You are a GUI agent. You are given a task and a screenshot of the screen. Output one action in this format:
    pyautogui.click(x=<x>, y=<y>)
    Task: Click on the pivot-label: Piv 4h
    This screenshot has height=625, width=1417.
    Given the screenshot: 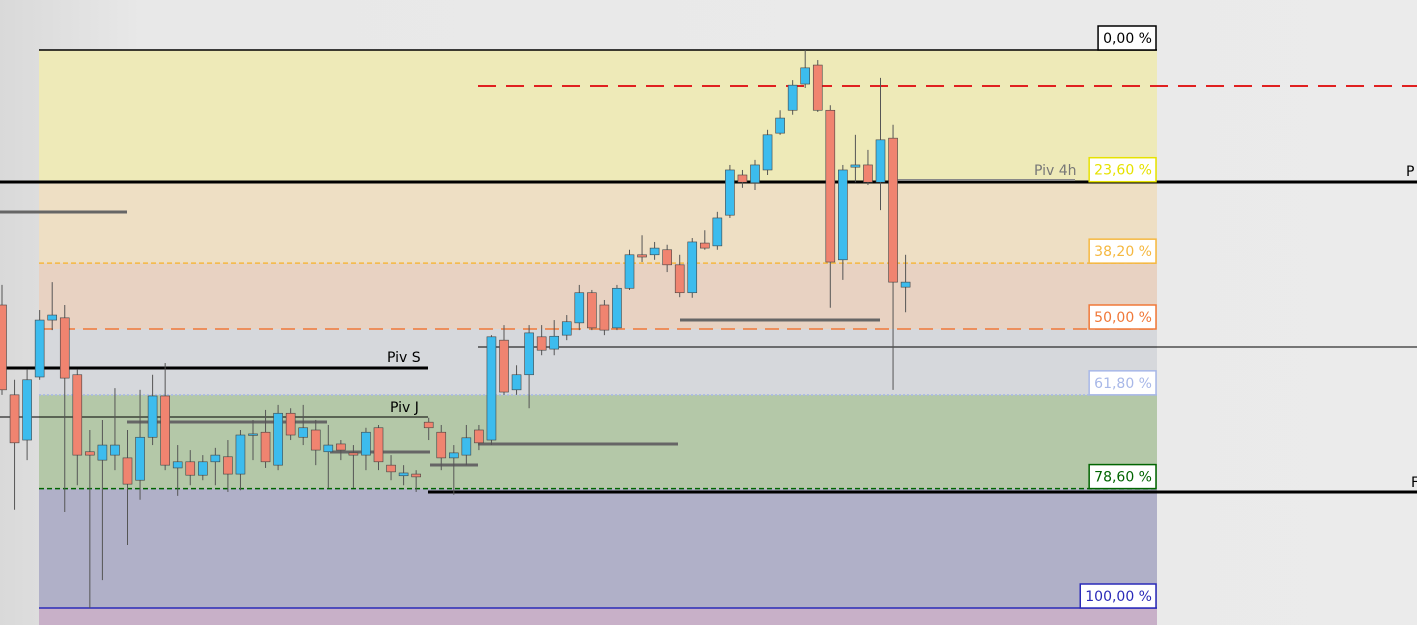 What is the action you would take?
    pyautogui.click(x=1055, y=171)
    